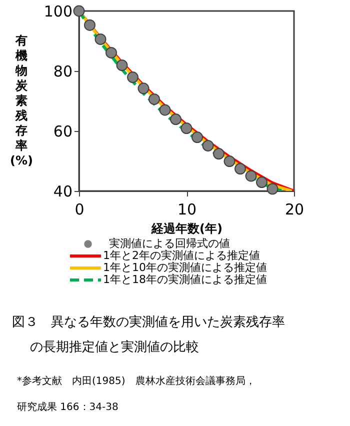  I want to click on legend-label: 1年と2年の実測値による推定値, so click(181, 255).